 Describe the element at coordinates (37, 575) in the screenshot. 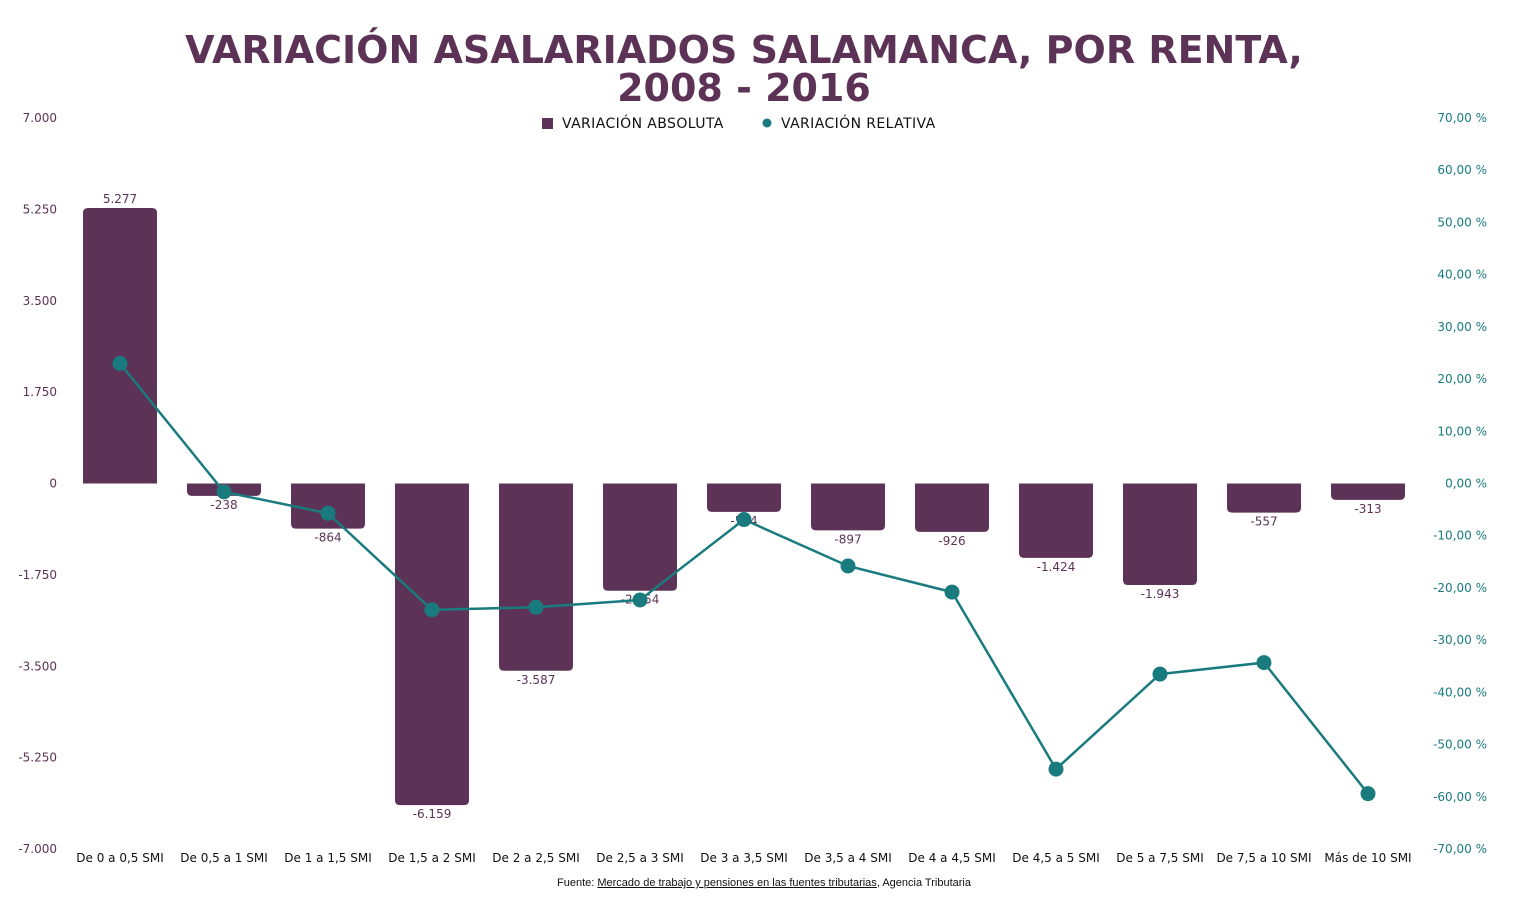

I see `y-left-tick-label: -1.750` at that location.